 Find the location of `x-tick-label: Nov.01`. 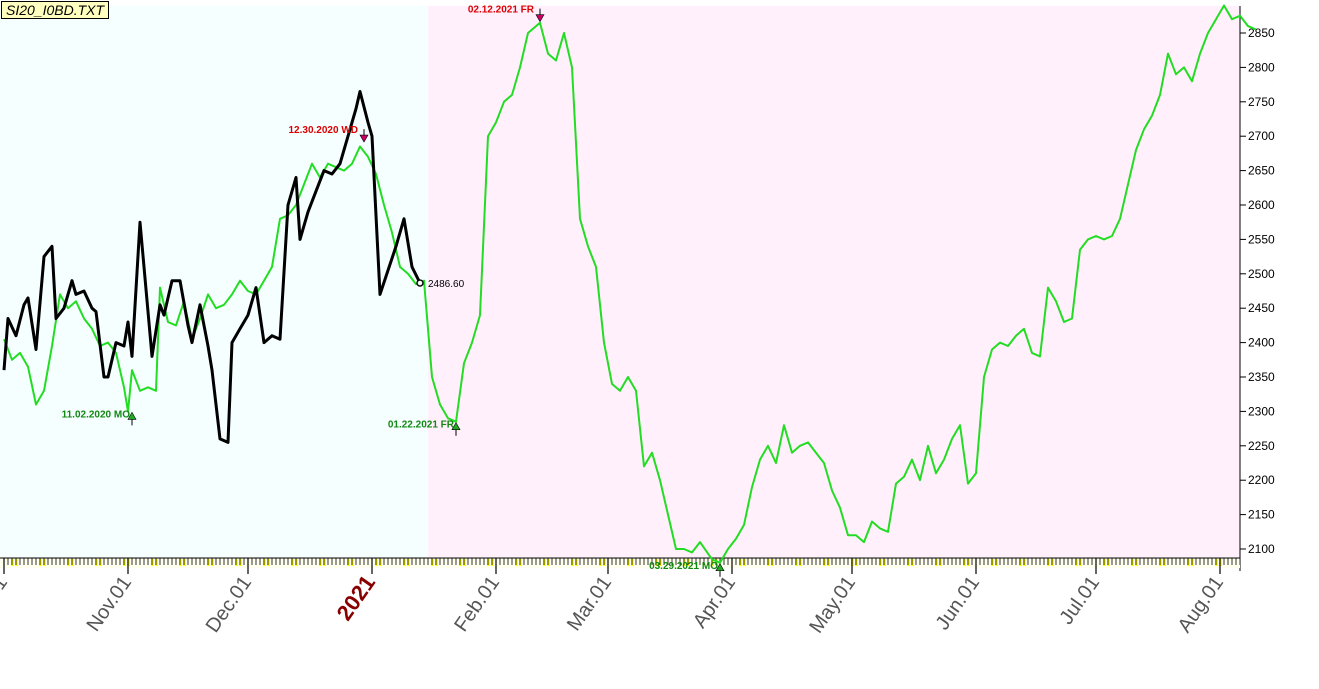

x-tick-label: Nov.01 is located at coordinates (110, 603).